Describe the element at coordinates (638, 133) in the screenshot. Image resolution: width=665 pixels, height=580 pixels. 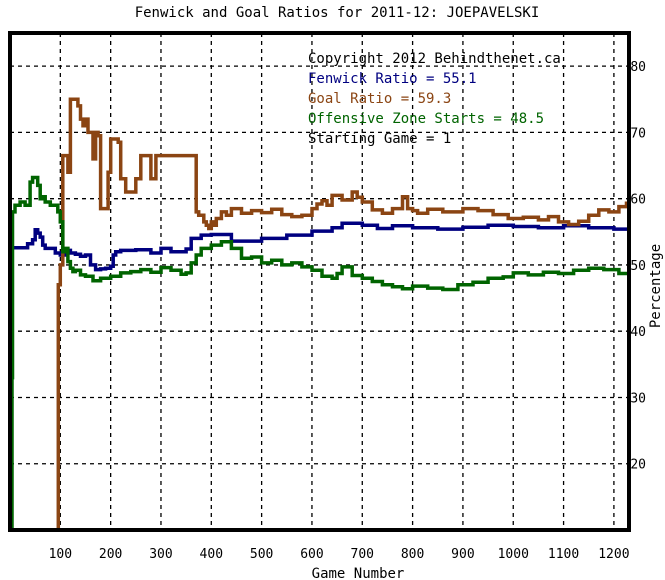
I see `y-tick-label: 70` at that location.